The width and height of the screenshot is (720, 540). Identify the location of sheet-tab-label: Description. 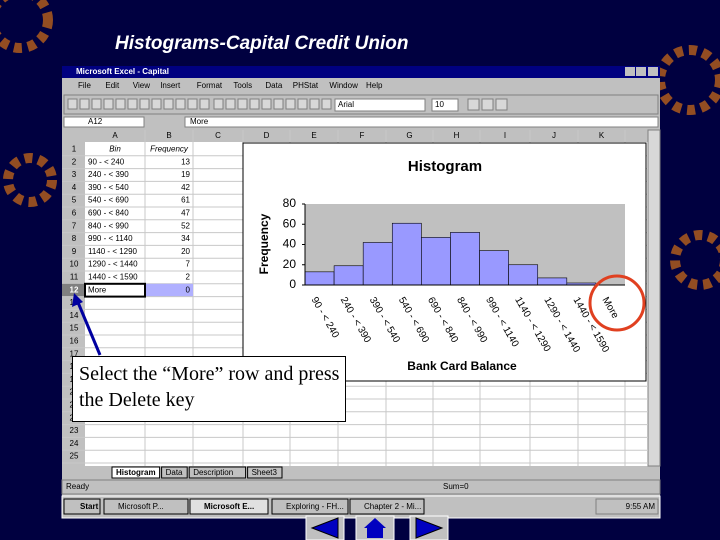
(213, 472).